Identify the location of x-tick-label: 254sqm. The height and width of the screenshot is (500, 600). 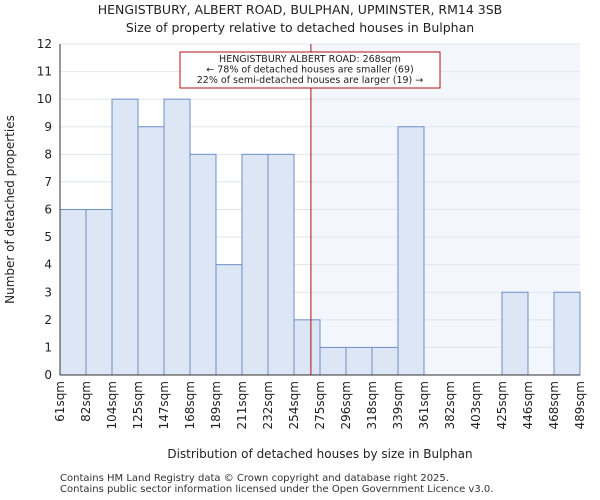
(294, 405).